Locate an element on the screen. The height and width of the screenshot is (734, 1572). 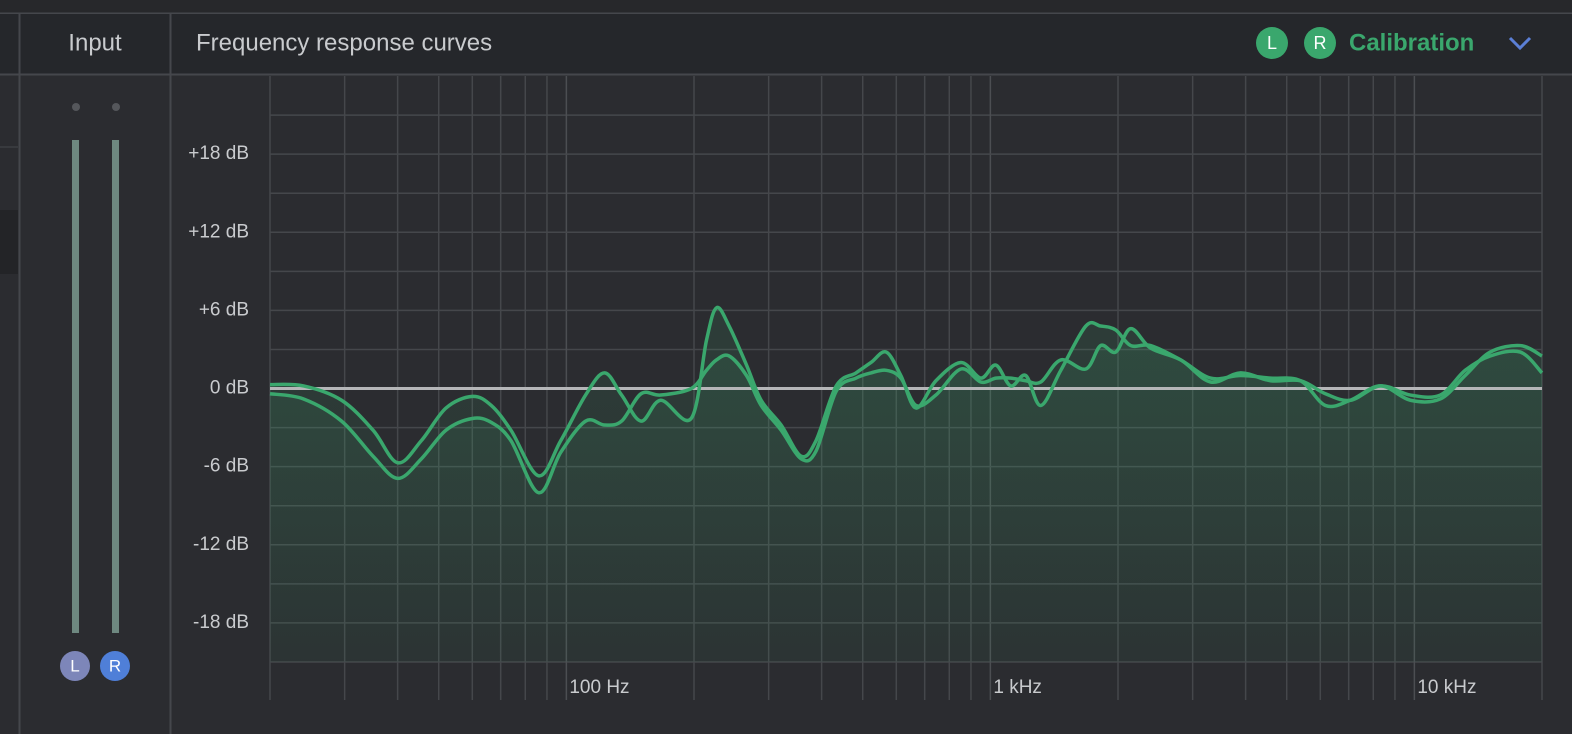
legend-label: L is located at coordinates (1272, 43).